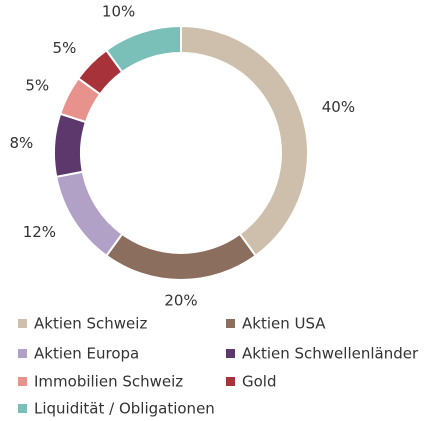 The width and height of the screenshot is (440, 421). Describe the element at coordinates (330, 354) in the screenshot. I see `legend-label: Aktien Schwellenländer` at that location.